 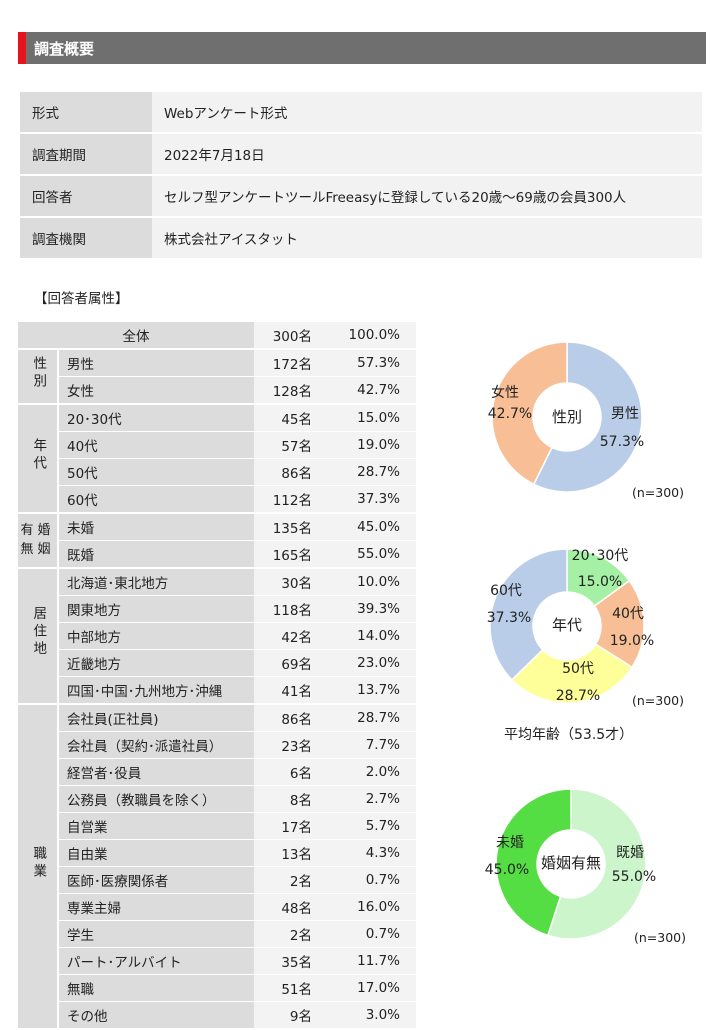 What do you see at coordinates (286, 934) in the screenshot?
I see `row-count: 2名` at bounding box center [286, 934].